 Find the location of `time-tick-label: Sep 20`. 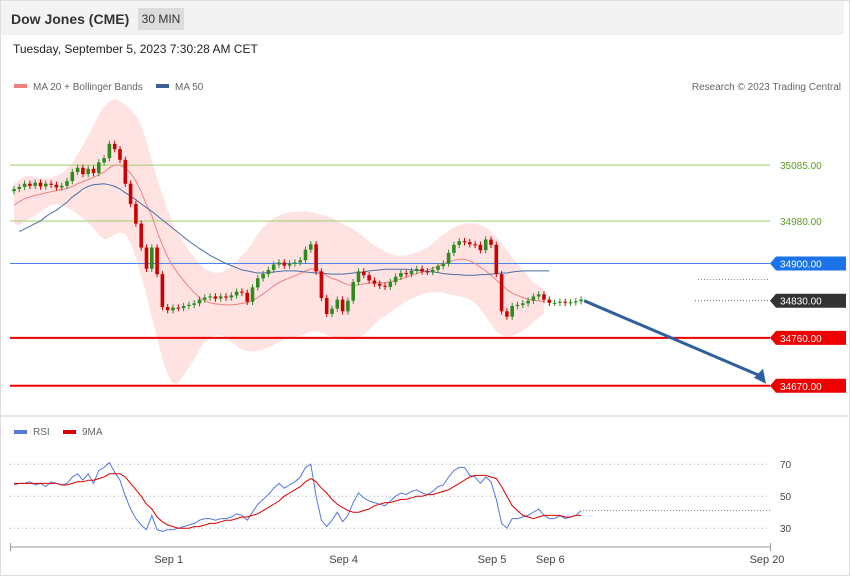

time-tick-label: Sep 20 is located at coordinates (767, 560).